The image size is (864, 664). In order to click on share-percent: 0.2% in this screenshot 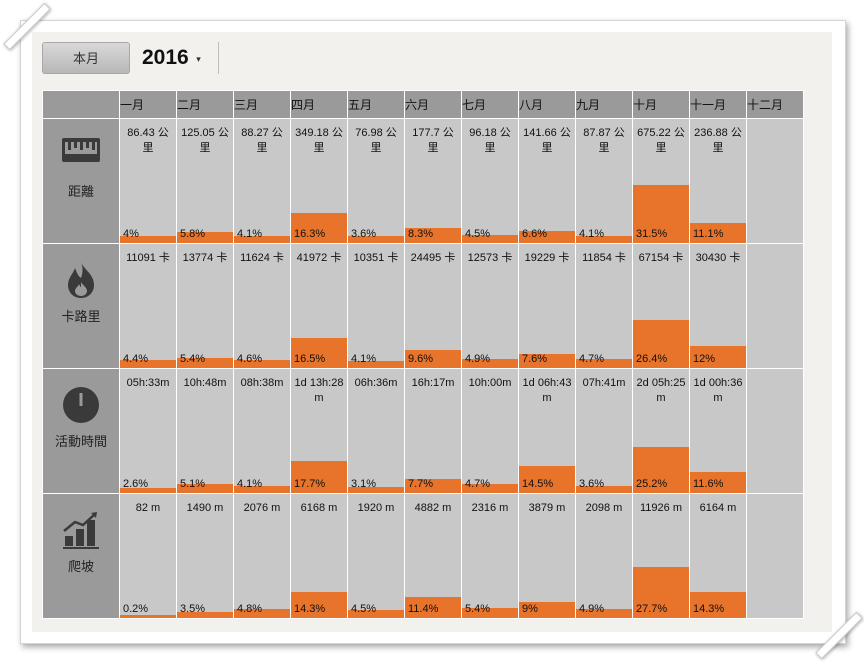, I will do `click(136, 609)`.